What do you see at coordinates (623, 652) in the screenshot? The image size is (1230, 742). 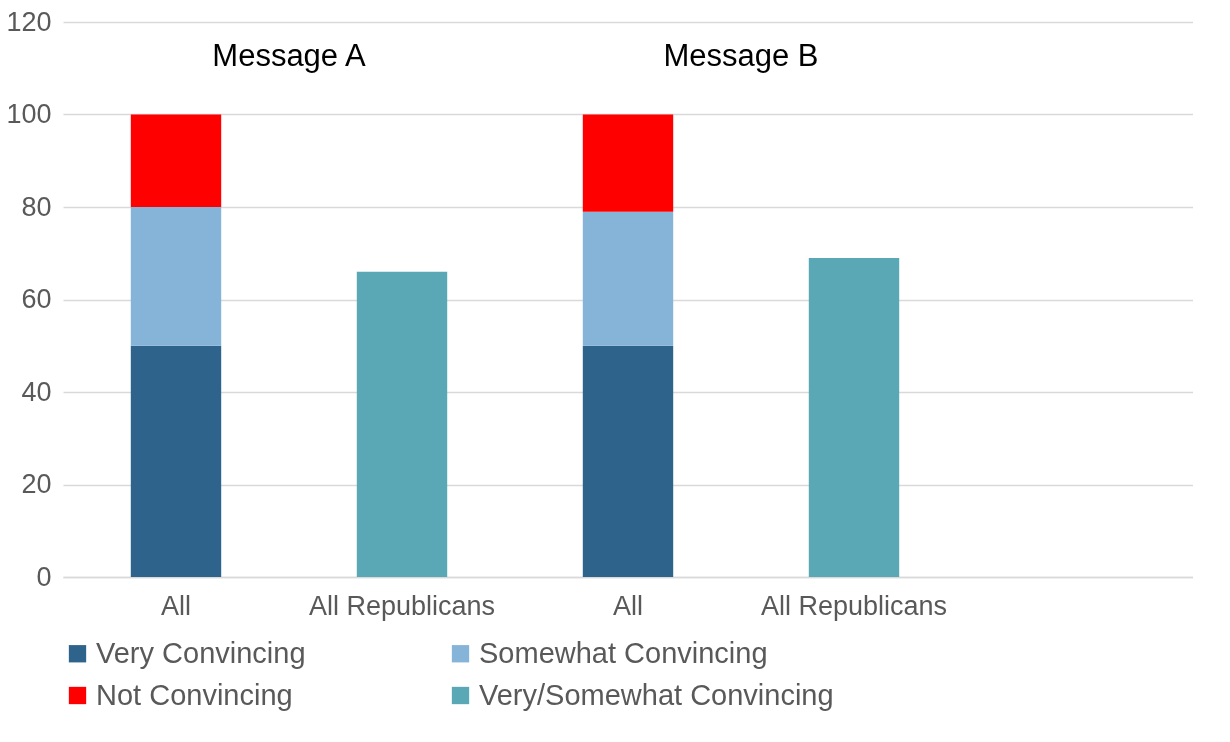 I see `legend-label: Somewhat Convincing` at bounding box center [623, 652].